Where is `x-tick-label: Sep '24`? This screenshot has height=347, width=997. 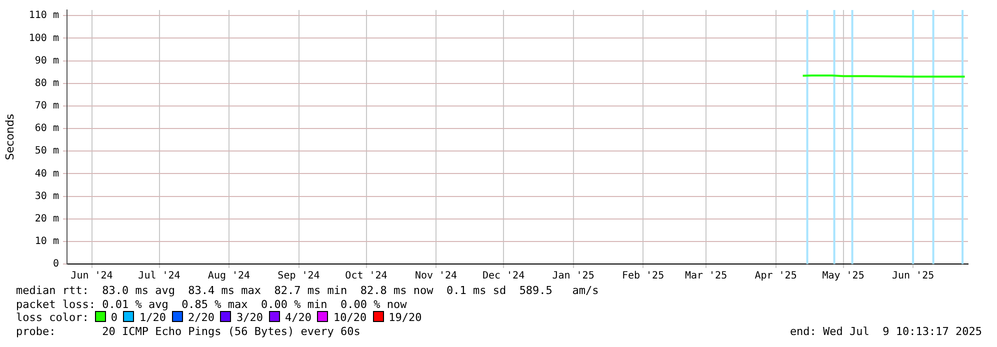
x-tick-label: Sep '24 is located at coordinates (299, 276).